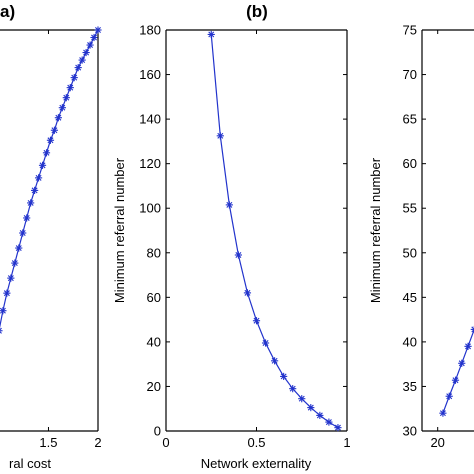 The image size is (474, 474). What do you see at coordinates (150, 74) in the screenshot?
I see `y-tick-label: 160` at bounding box center [150, 74].